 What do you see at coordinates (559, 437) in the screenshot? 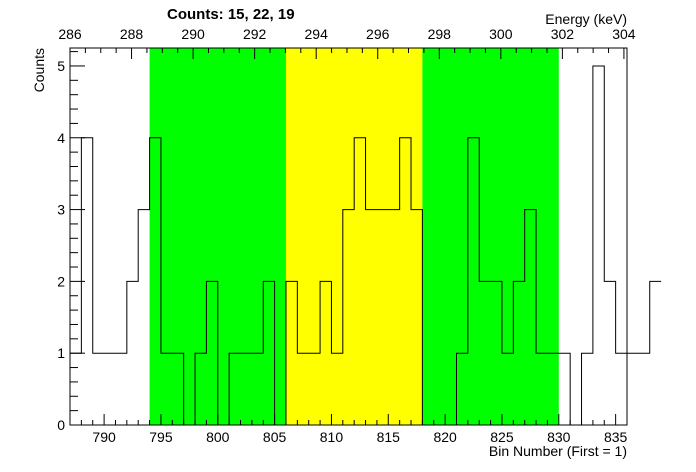
I see `x-tick-label: 830` at bounding box center [559, 437].